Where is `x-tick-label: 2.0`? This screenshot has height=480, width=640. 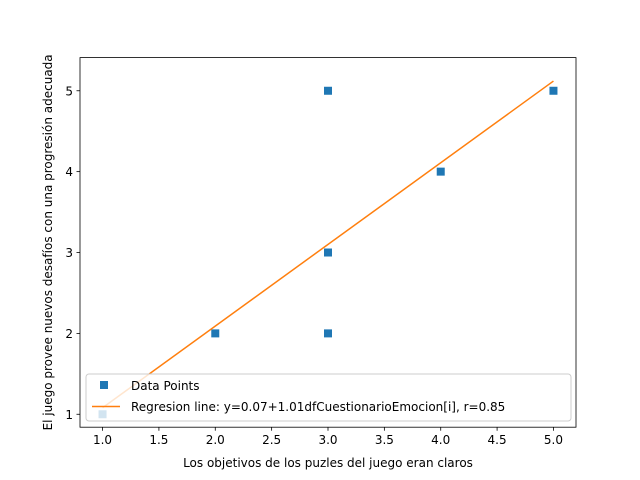
x-tick-label: 2.0 is located at coordinates (215, 440).